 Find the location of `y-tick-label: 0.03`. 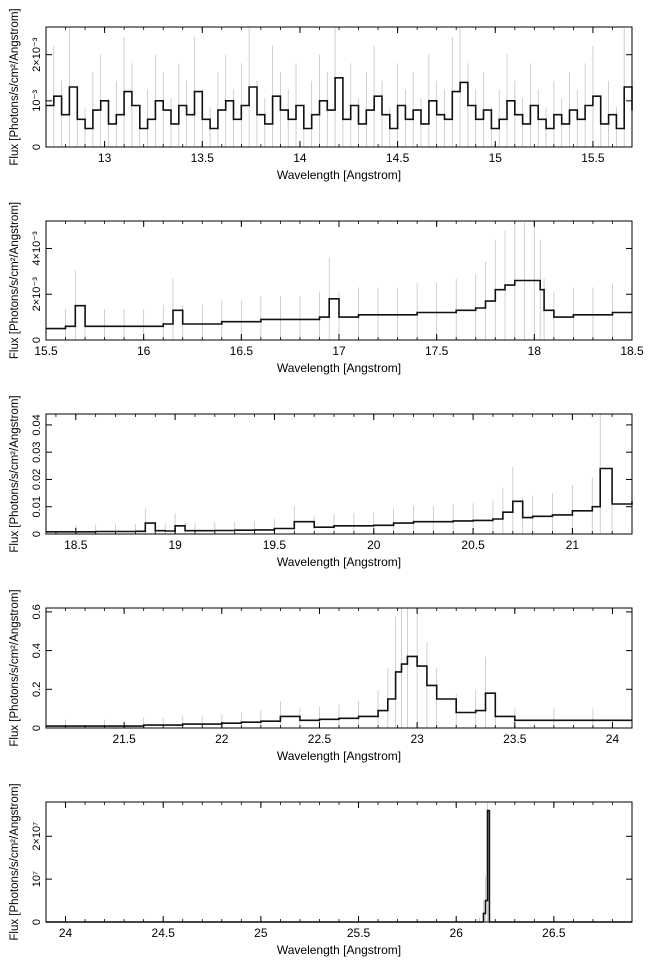

y-tick-label: 0.03 is located at coordinates (37, 451).